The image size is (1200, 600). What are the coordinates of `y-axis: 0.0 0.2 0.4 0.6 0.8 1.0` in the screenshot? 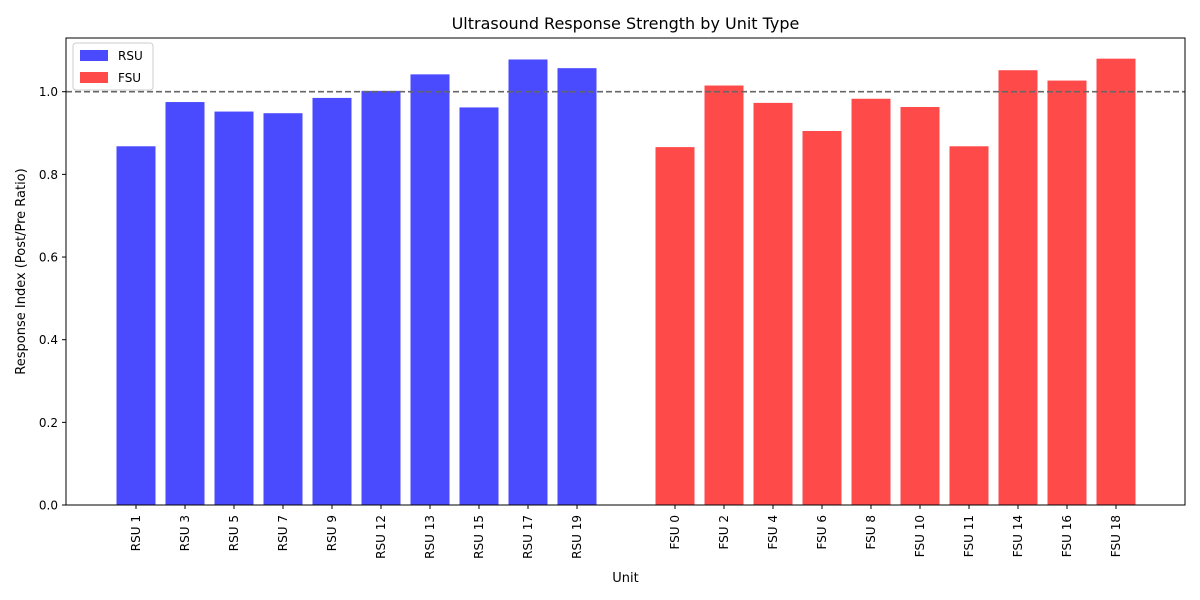 It's located at (52, 299).